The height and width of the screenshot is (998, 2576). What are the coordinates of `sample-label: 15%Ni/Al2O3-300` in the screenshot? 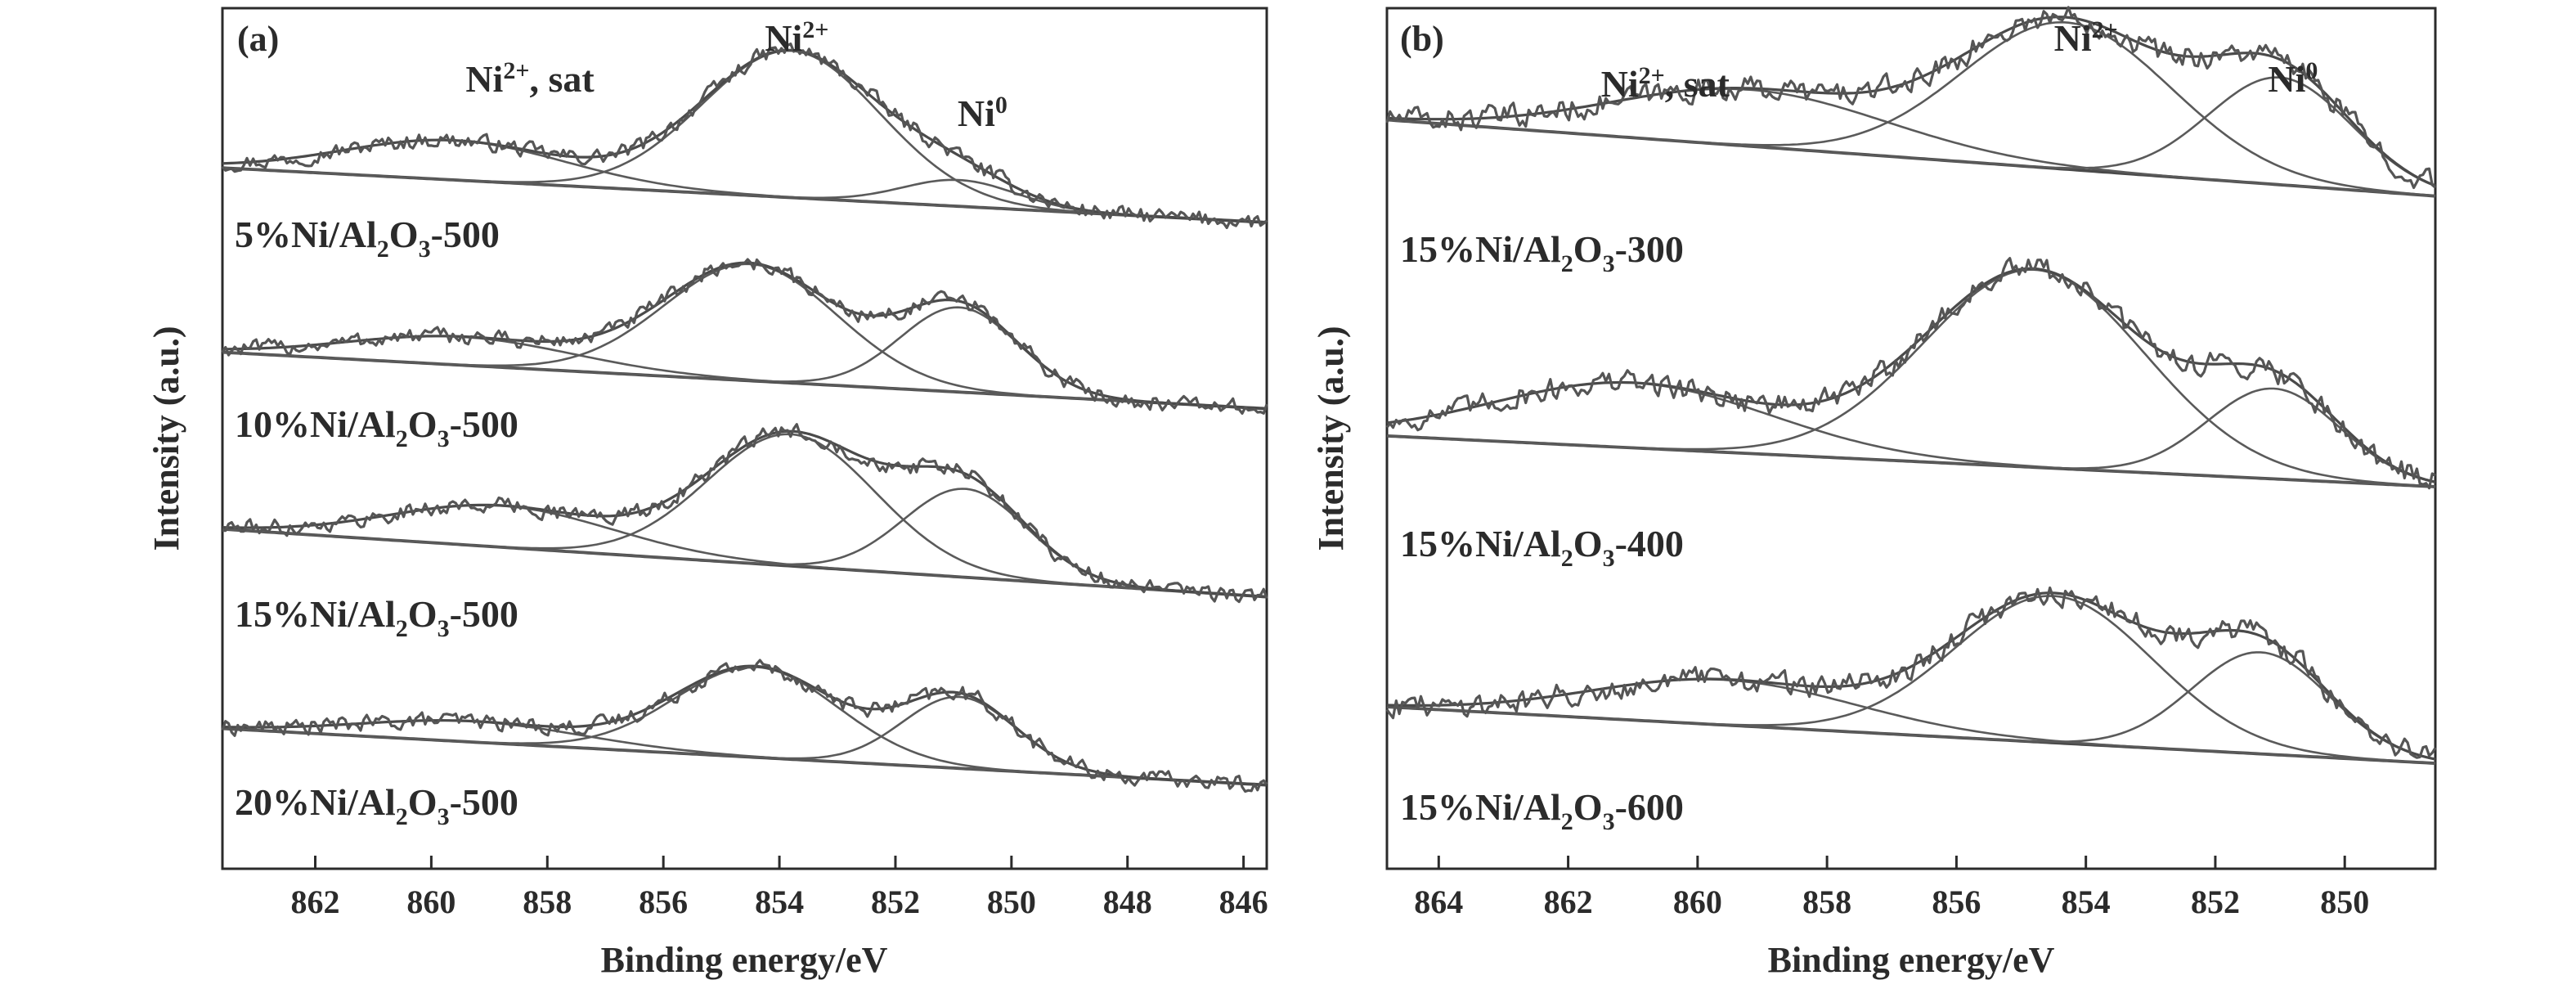 It's located at (1542, 252).